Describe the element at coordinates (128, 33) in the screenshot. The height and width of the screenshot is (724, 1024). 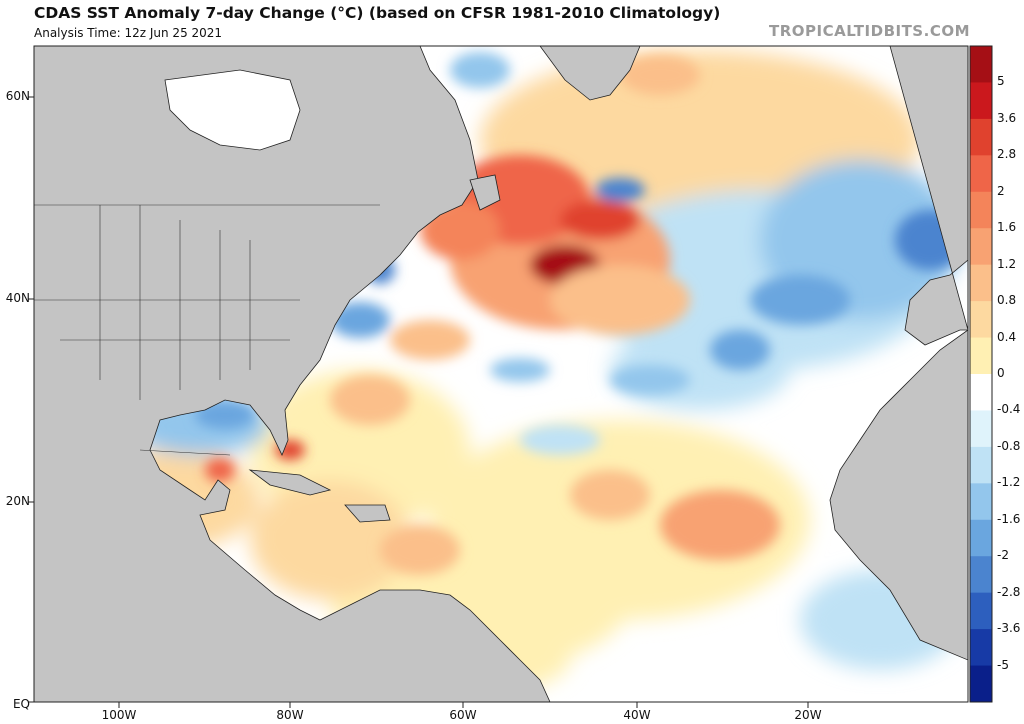
I see `analysis-time: Analysis Time: 12z Jun 25 2021` at that location.